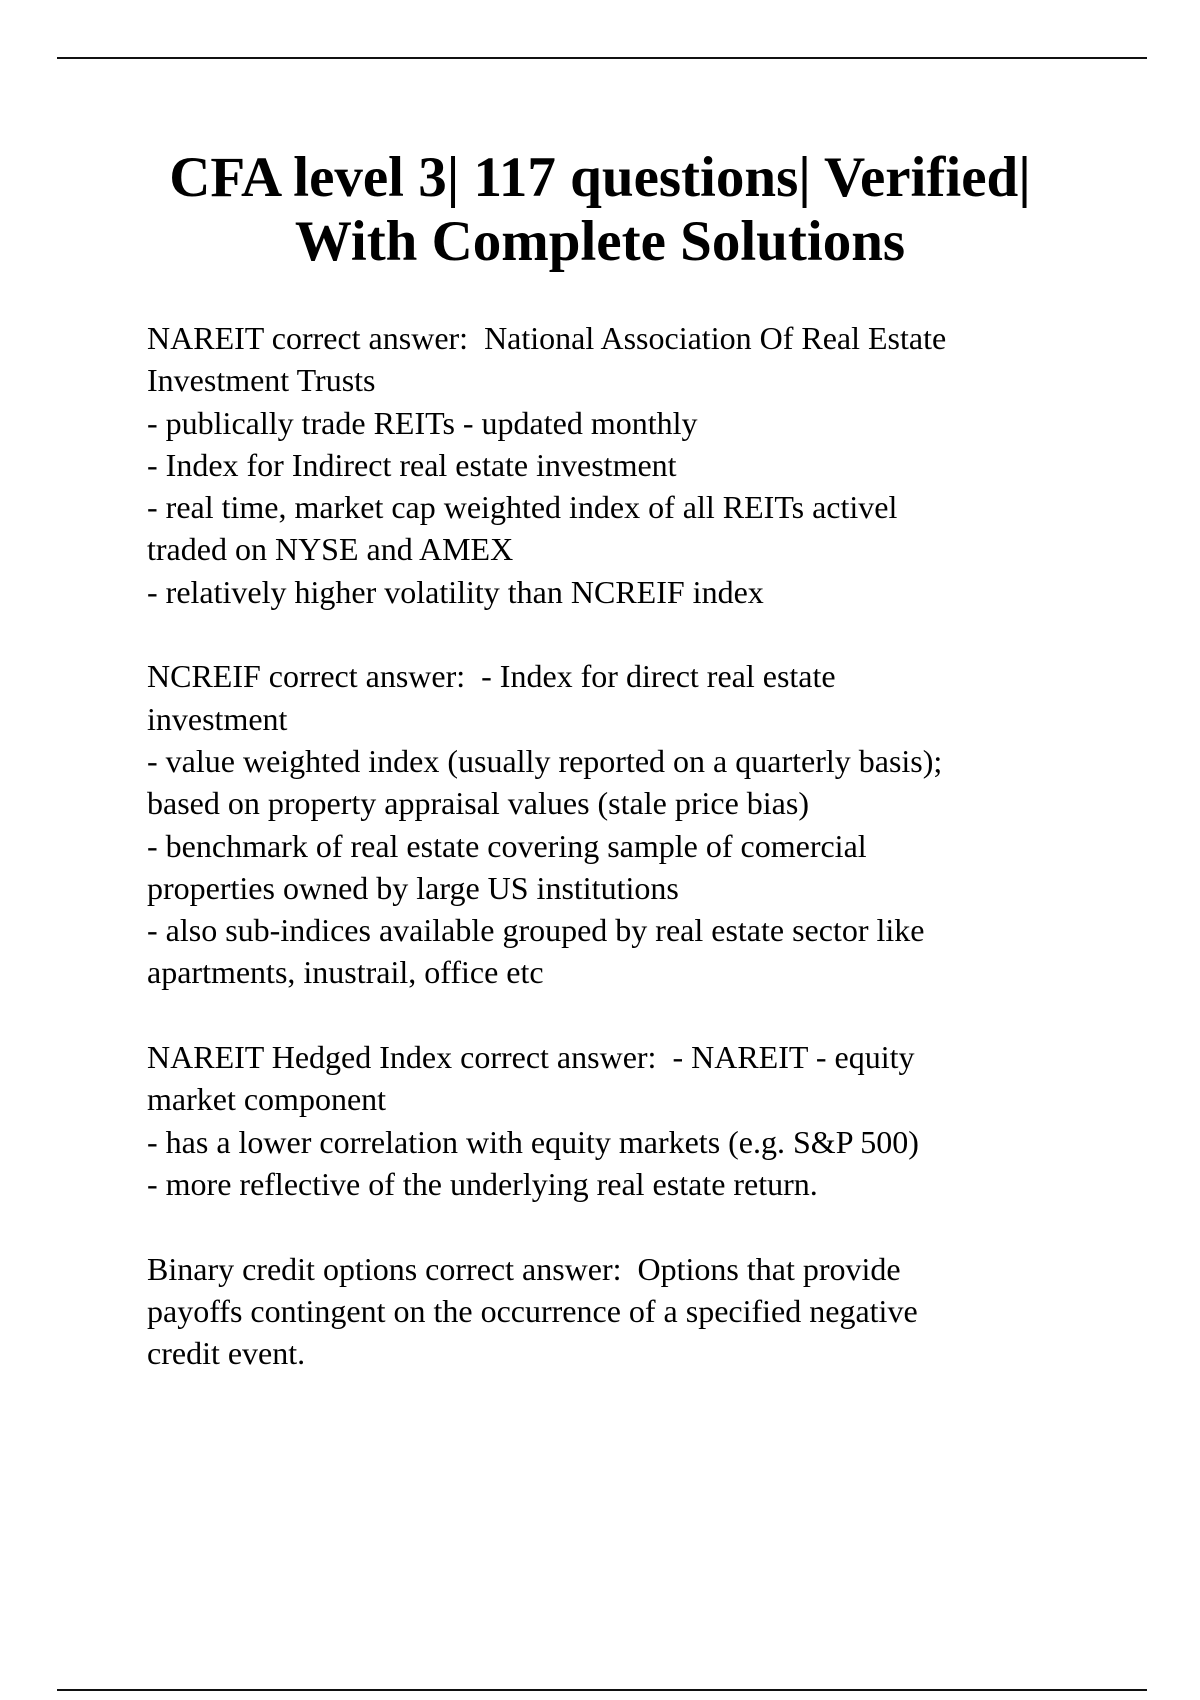  I want to click on title-line: With Complete Solutions, so click(600, 241).